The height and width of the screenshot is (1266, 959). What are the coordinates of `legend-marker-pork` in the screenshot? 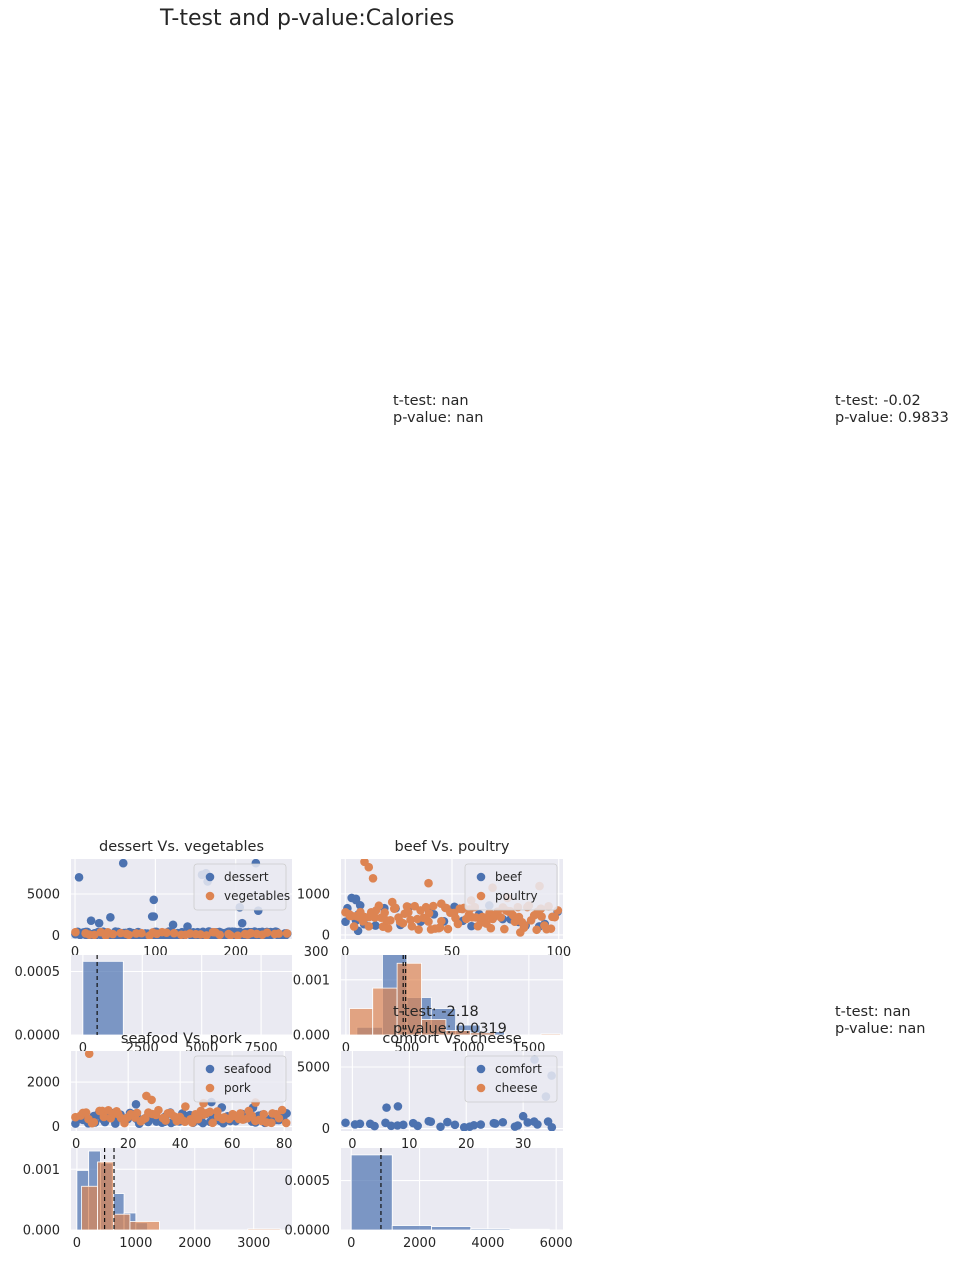 It's located at (210, 1088).